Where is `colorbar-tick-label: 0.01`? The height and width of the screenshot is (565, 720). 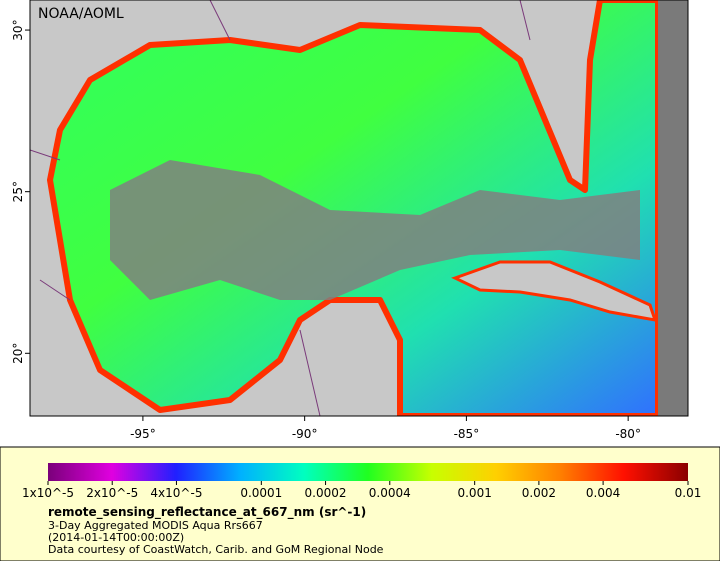 colorbar-tick-label: 0.01 is located at coordinates (688, 493).